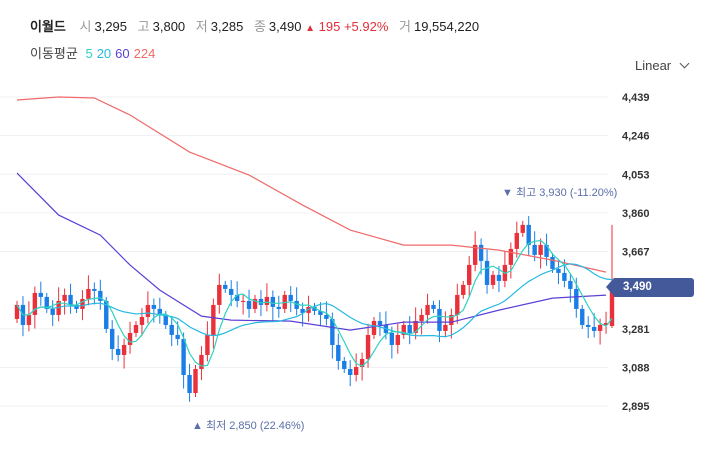  What do you see at coordinates (662, 65) in the screenshot?
I see `scale-select: Linear` at bounding box center [662, 65].